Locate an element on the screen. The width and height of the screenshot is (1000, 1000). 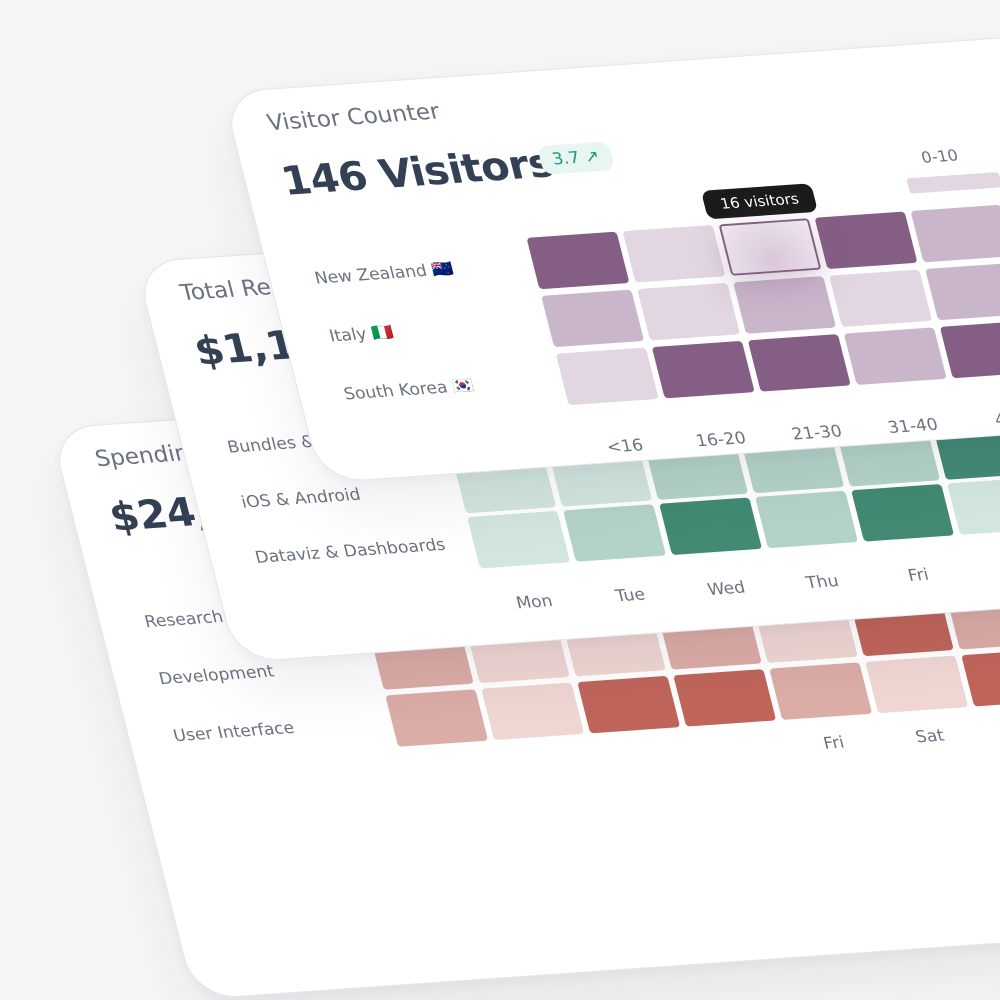
row-label: User Interface is located at coordinates (234, 732).